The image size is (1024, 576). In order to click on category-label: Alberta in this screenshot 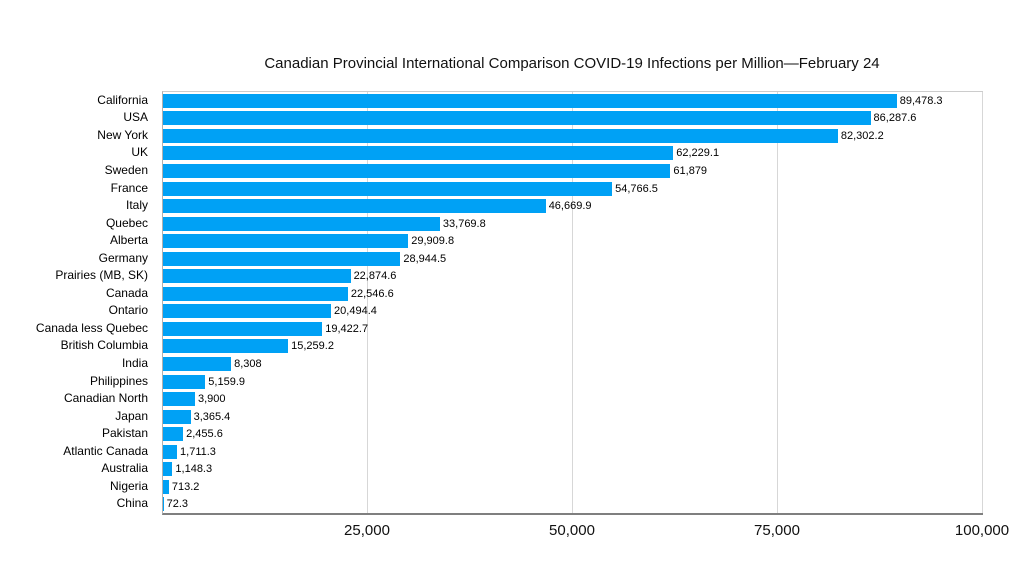, I will do `click(128, 240)`.